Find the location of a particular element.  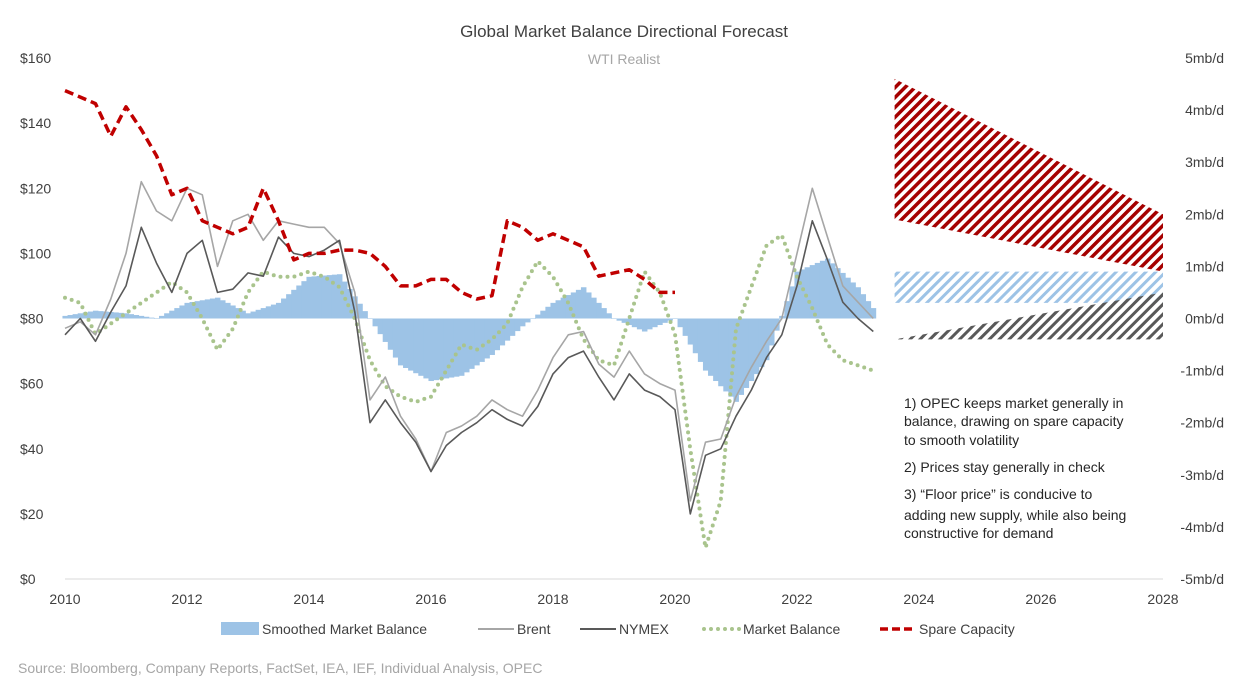

series-line-spare-capacity is located at coordinates (369, 194).